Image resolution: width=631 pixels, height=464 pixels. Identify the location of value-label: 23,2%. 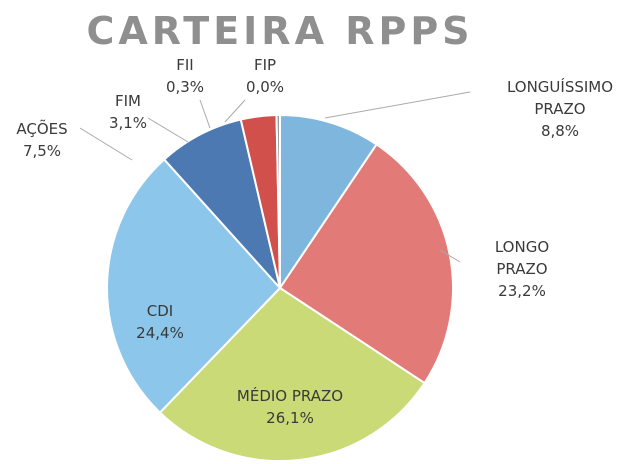
(522, 291).